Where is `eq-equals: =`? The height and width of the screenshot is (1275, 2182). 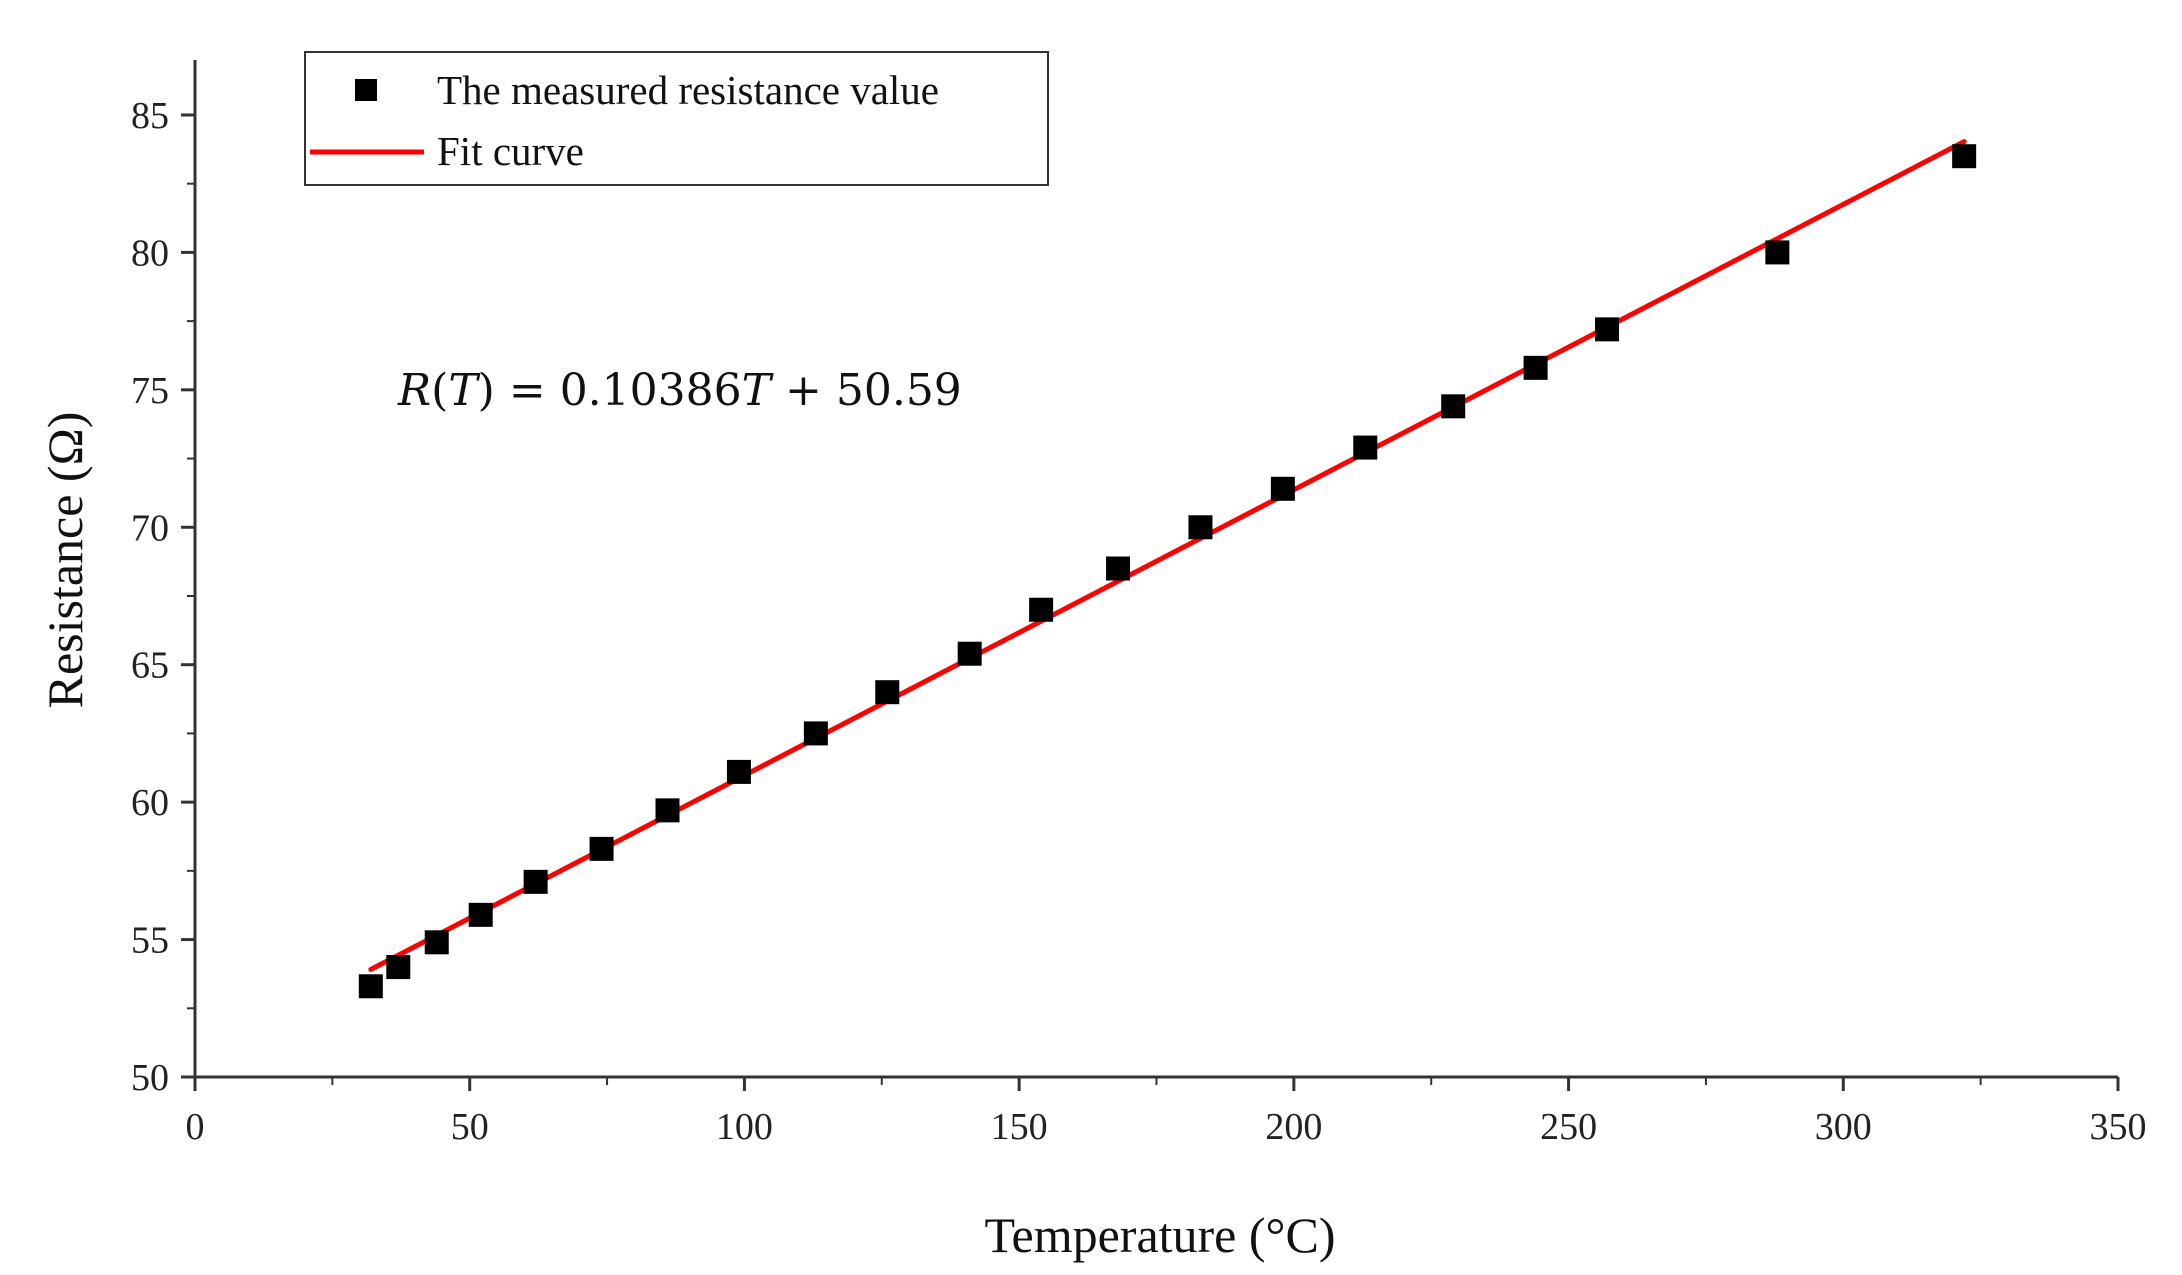 eq-equals: = is located at coordinates (527, 390).